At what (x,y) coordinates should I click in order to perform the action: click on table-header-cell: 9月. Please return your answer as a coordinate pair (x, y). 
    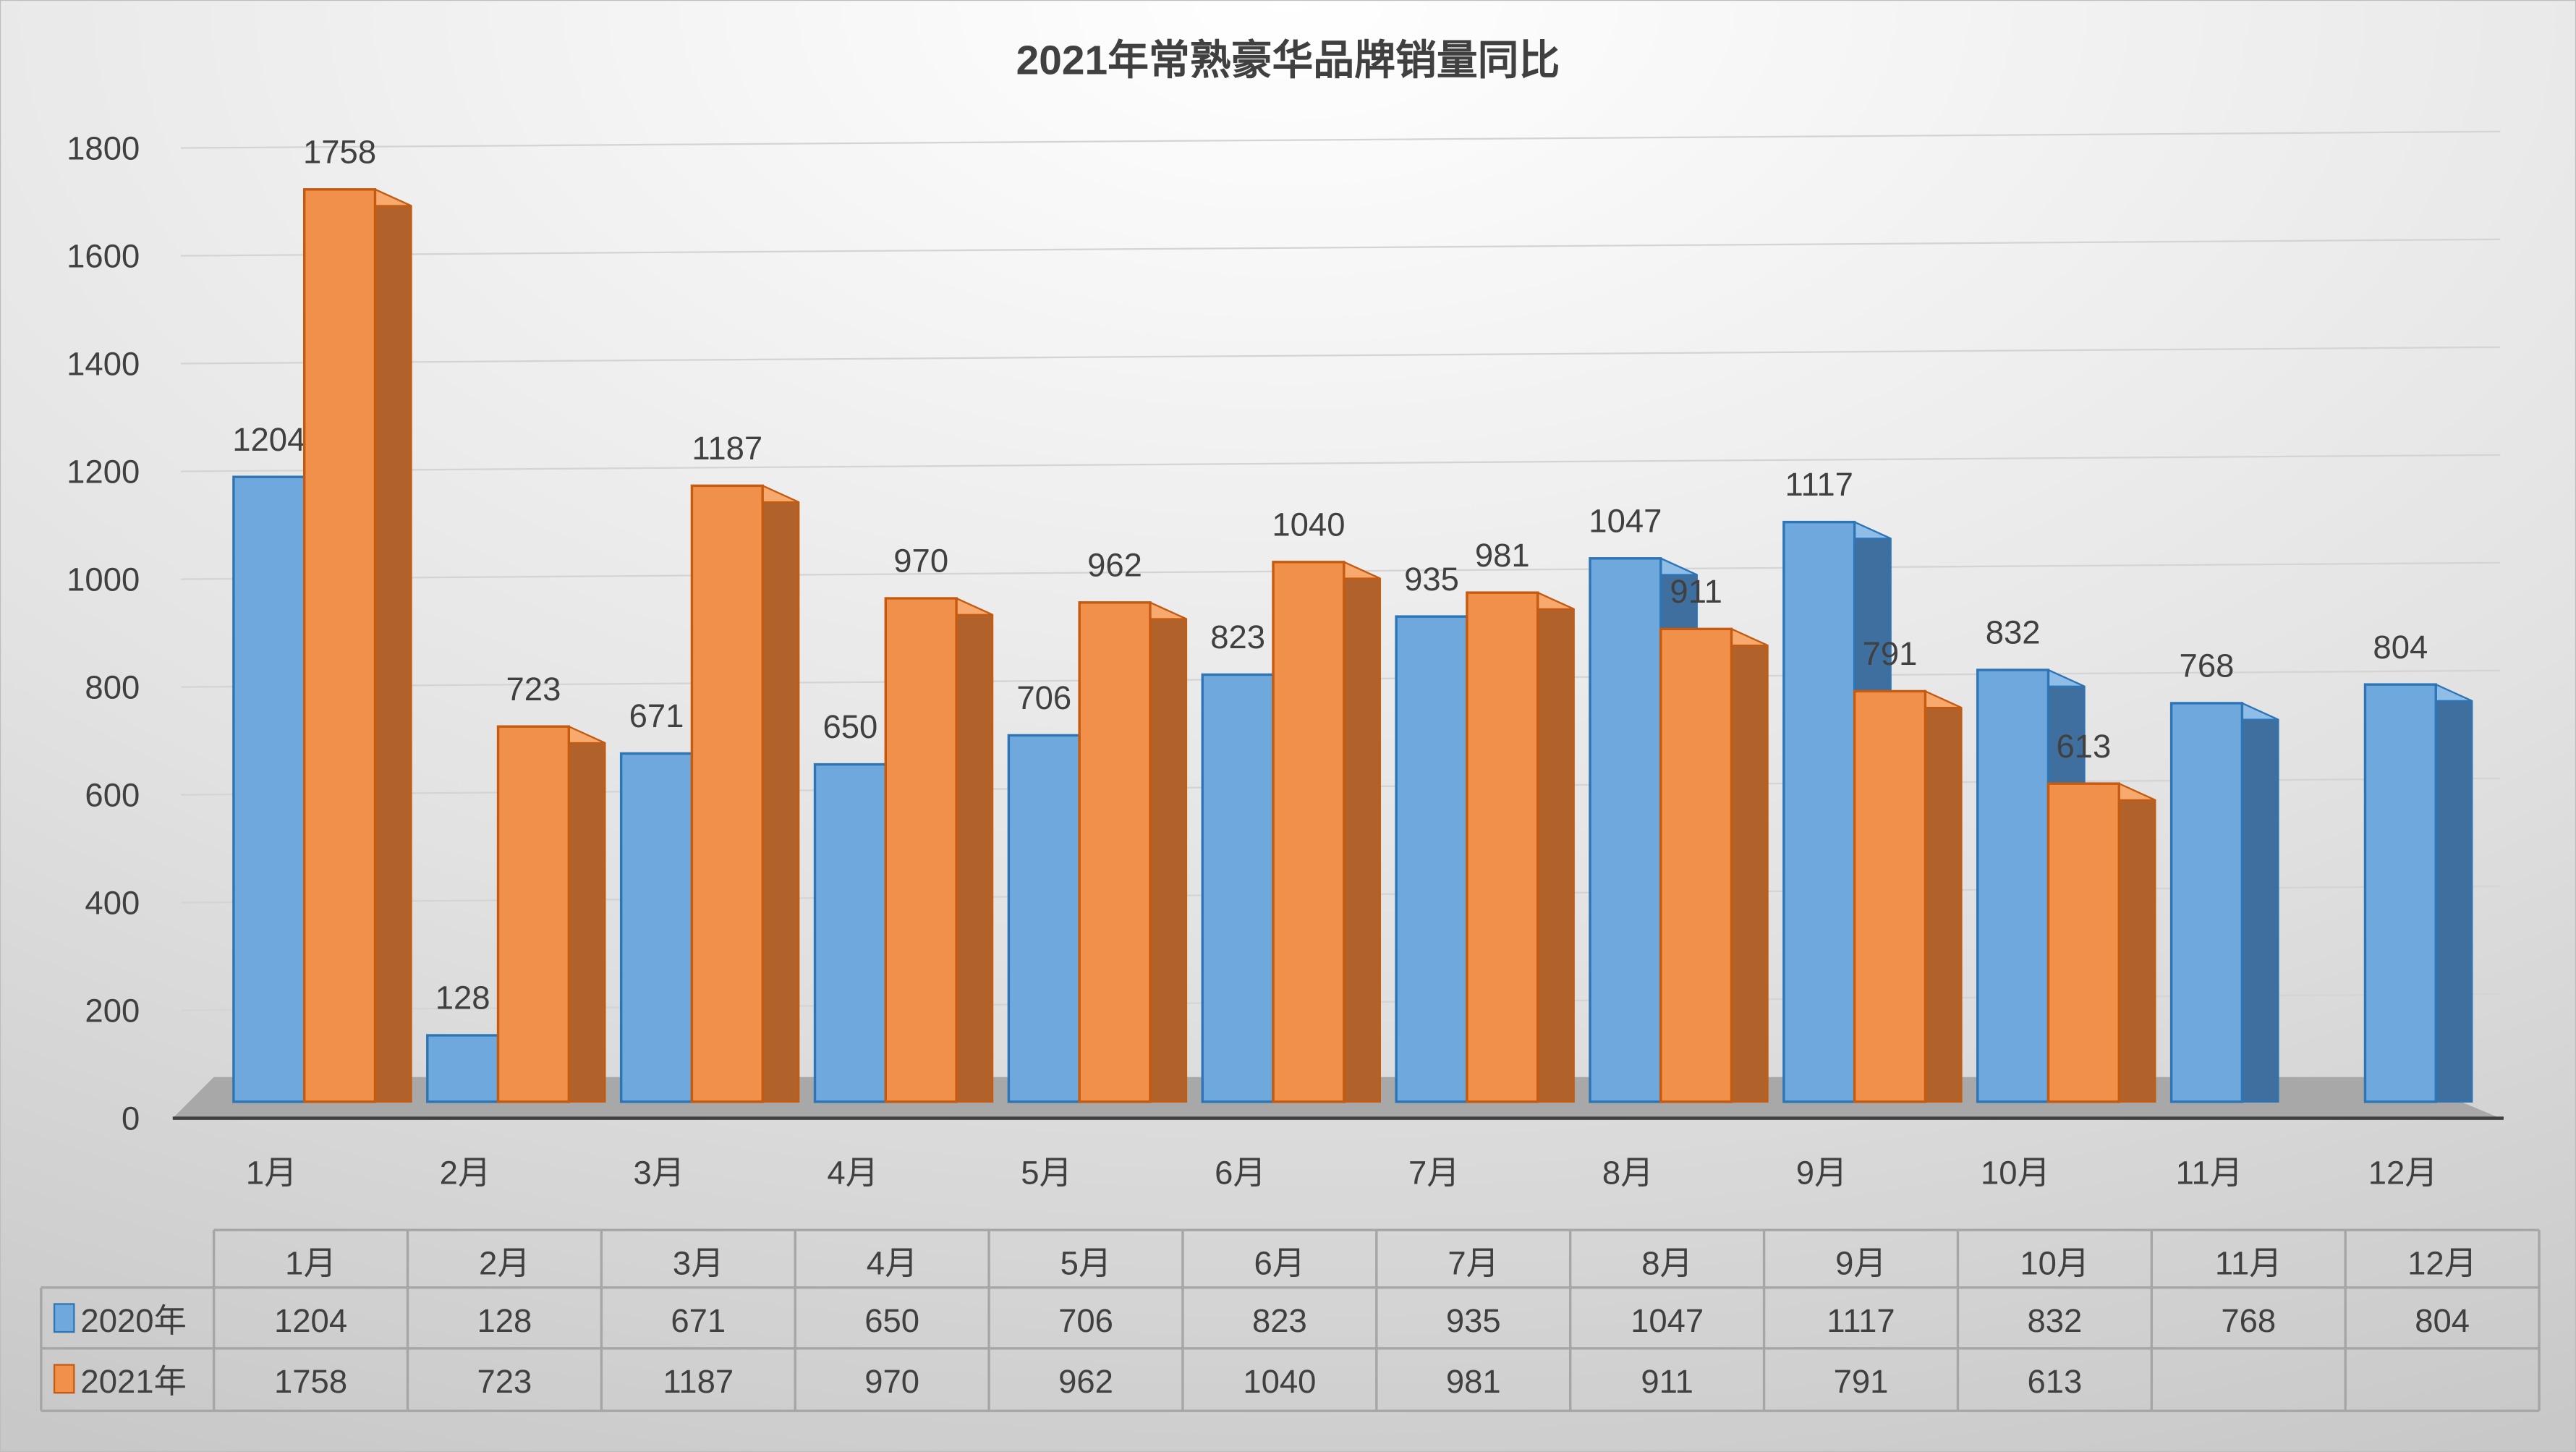
    Looking at the image, I should click on (1861, 1264).